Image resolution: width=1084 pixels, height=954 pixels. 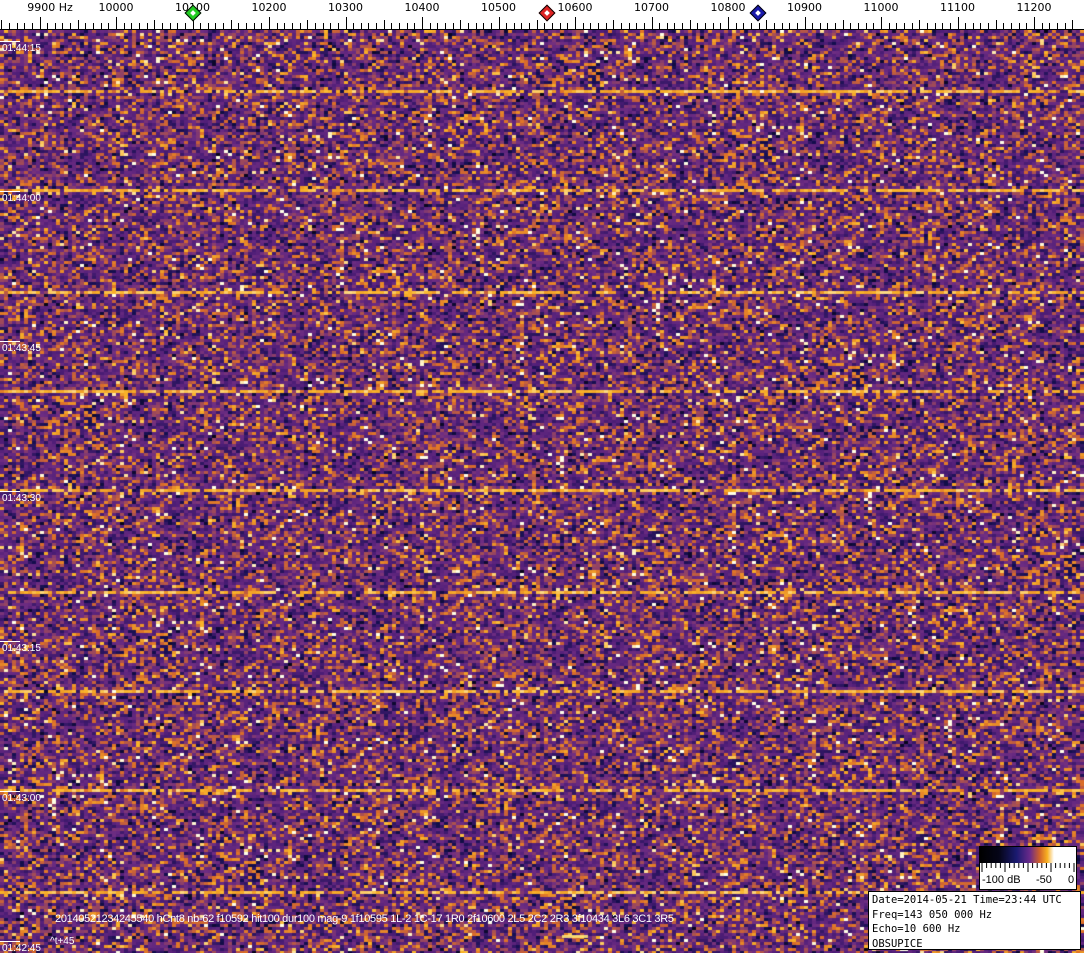 I want to click on time-label: 01:43:45, so click(x=21, y=348).